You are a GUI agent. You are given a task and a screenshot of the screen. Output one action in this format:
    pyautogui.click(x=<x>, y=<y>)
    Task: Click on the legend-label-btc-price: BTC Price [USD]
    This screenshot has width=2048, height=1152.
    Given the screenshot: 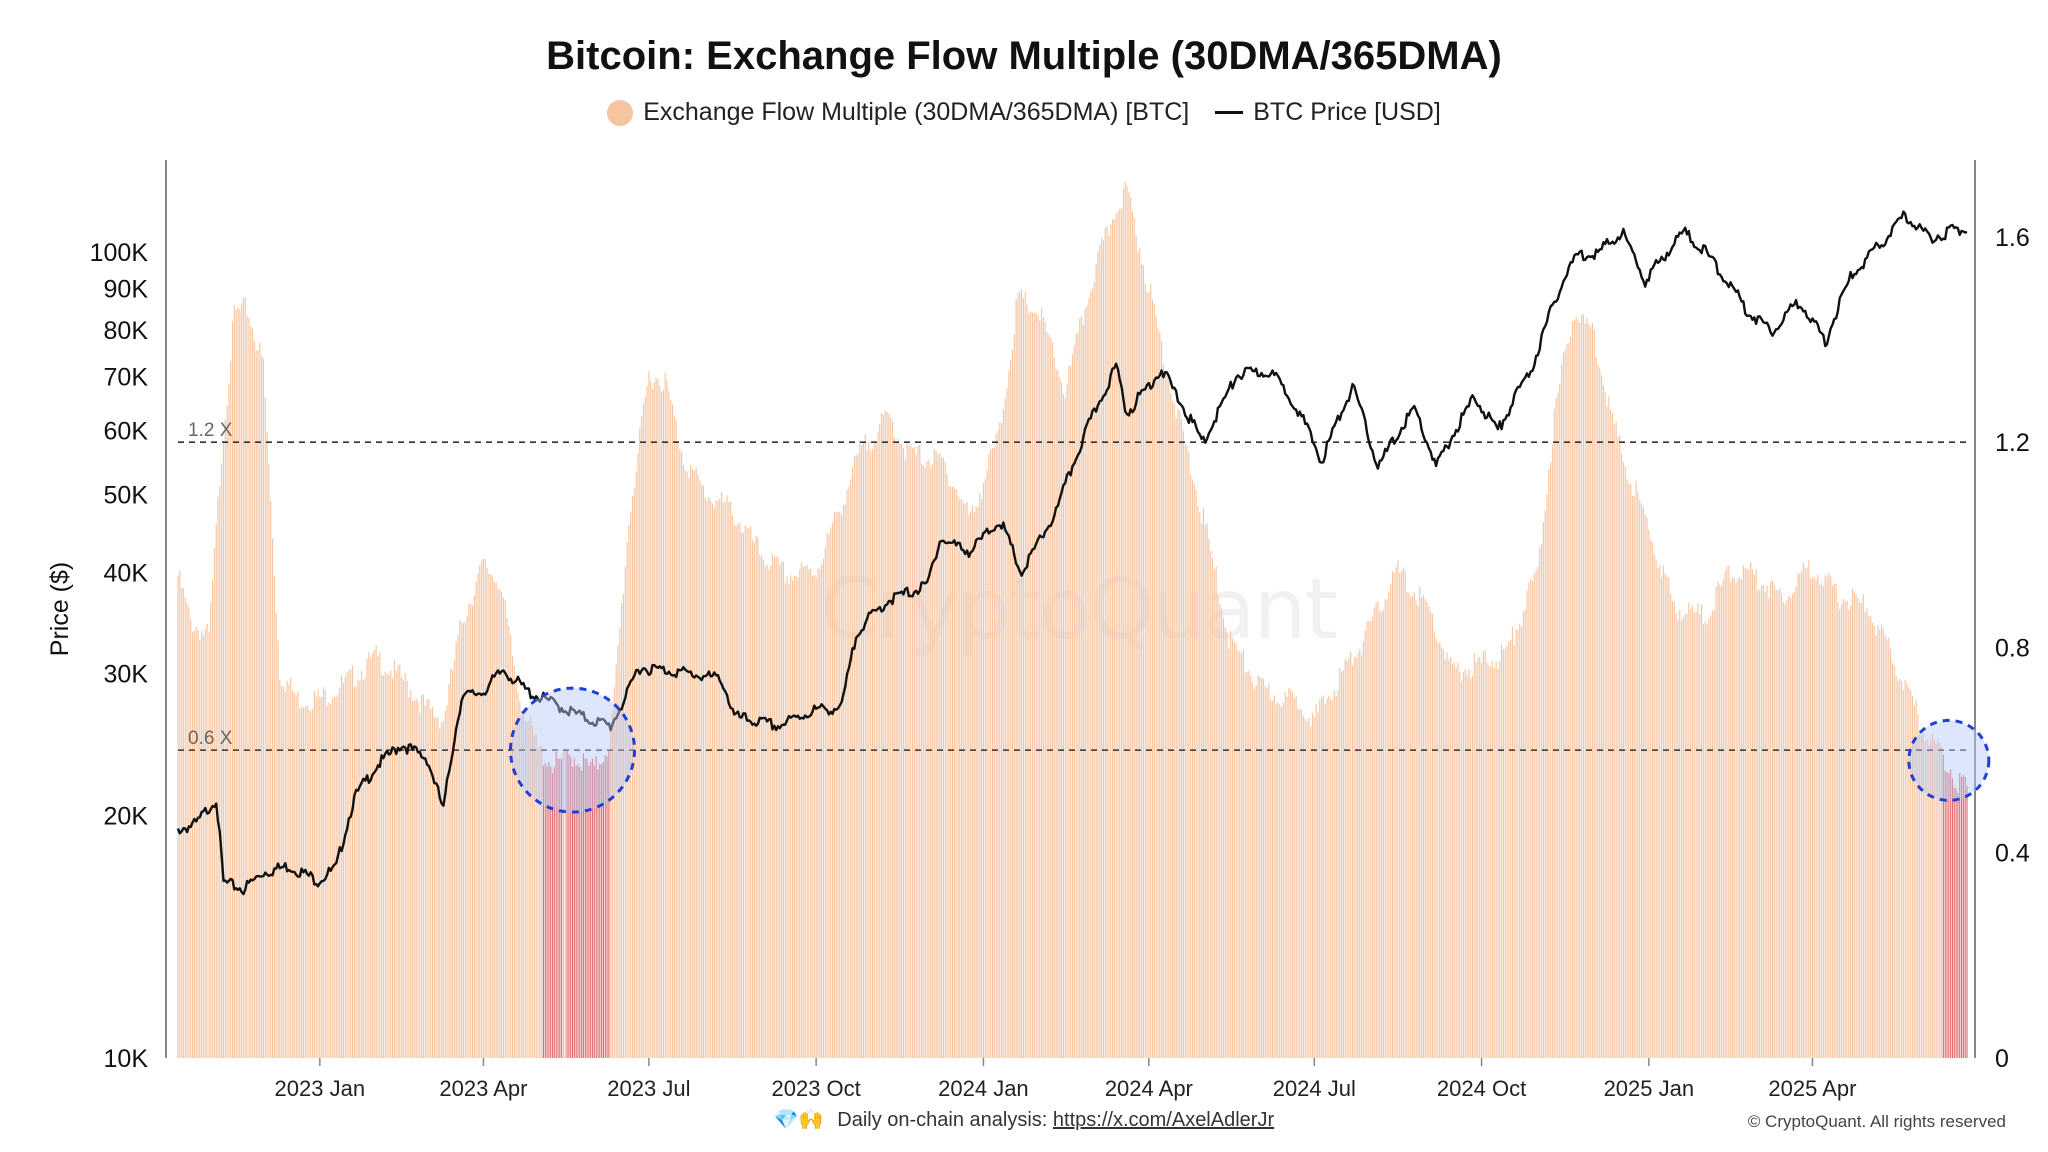 What is the action you would take?
    pyautogui.click(x=1347, y=112)
    